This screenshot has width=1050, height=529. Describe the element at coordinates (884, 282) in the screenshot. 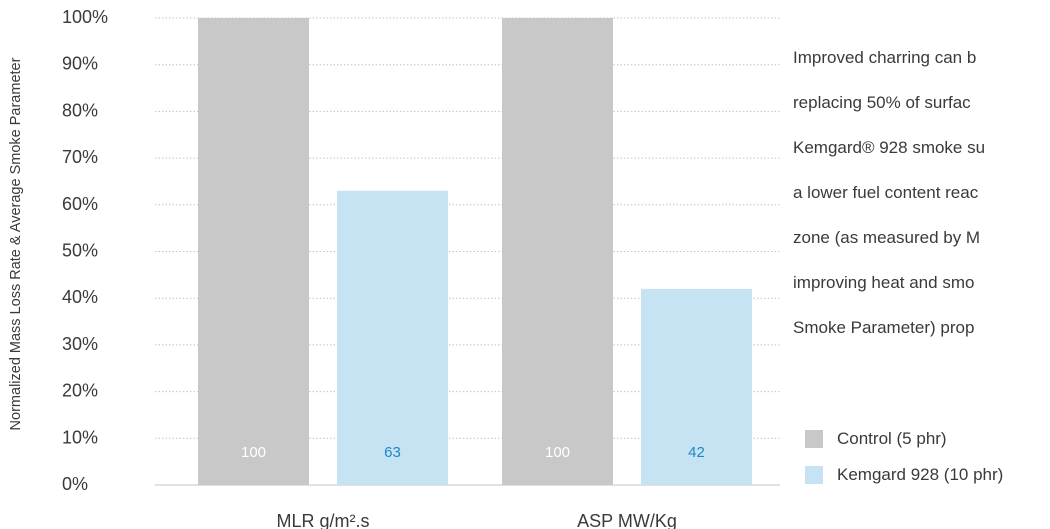

I see `annotation-line: improving heat and smo` at that location.